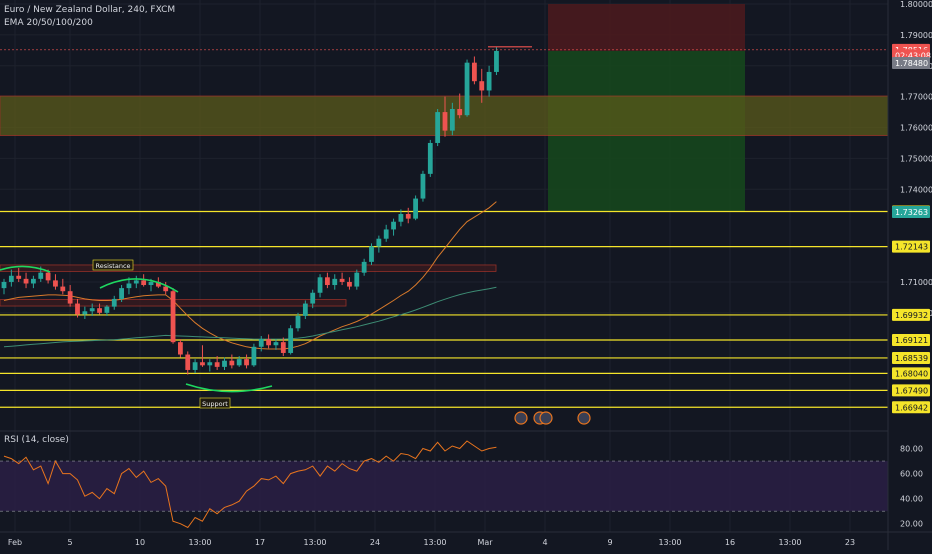 This screenshot has height=554, width=932. I want to click on price-tick-5: 1.75000, so click(916, 158).